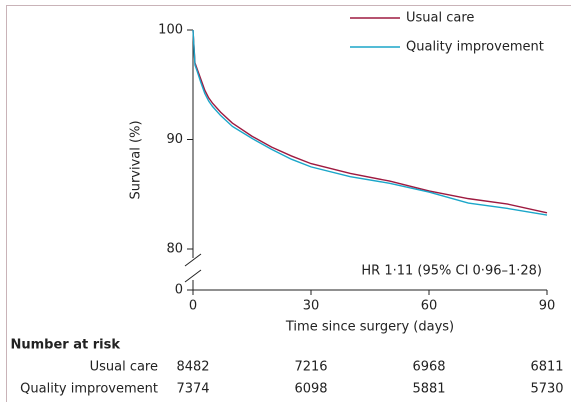  I want to click on risk-row-label: Usual care, so click(124, 367).